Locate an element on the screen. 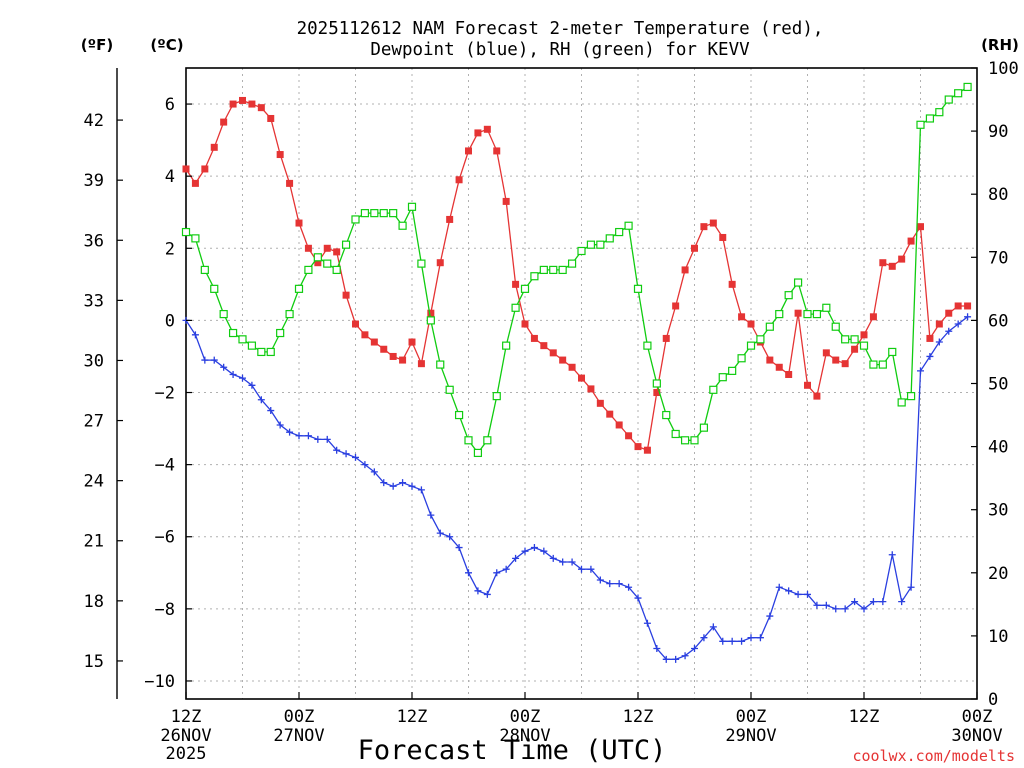 The height and width of the screenshot is (768, 1024). celsius-tick-label: −2 is located at coordinates (165, 394).